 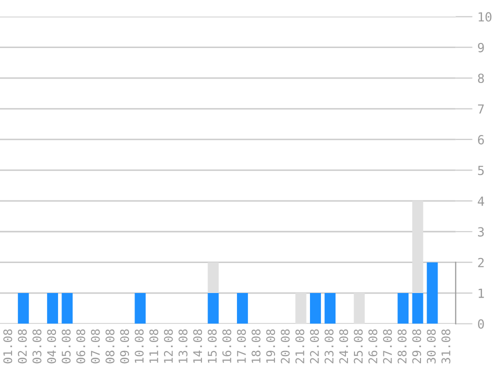 What do you see at coordinates (481, 263) in the screenshot?
I see `y-tick-label: 2` at bounding box center [481, 263].